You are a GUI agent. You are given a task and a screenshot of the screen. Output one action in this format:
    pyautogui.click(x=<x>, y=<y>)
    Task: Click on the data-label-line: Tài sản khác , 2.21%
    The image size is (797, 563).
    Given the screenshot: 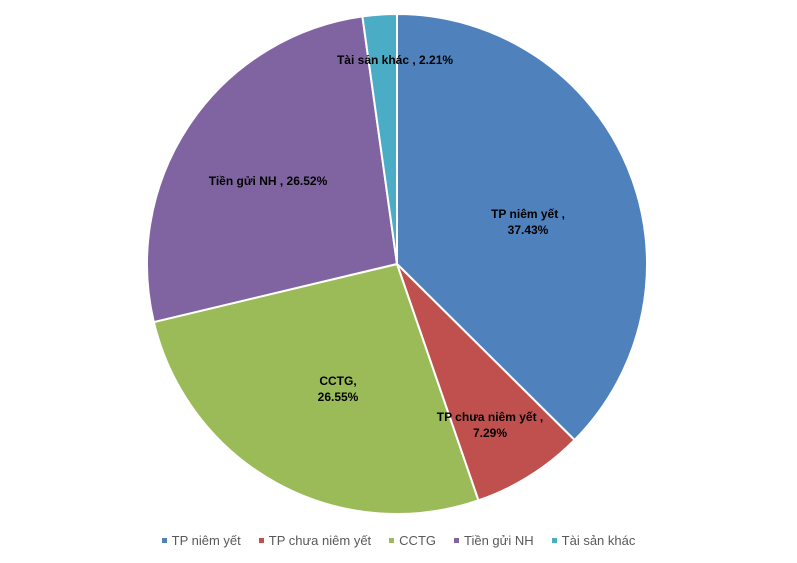 What is the action you would take?
    pyautogui.click(x=395, y=60)
    